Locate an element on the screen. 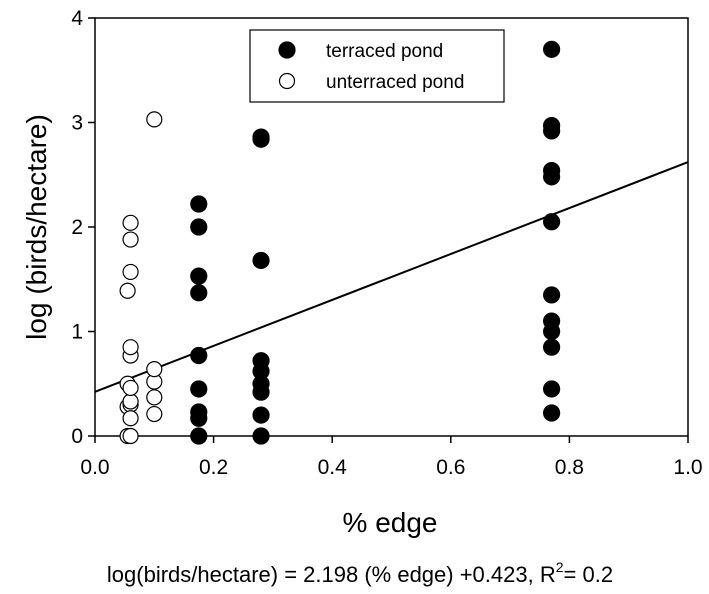  equation-r2-value: = 0.2 is located at coordinates (589, 574).